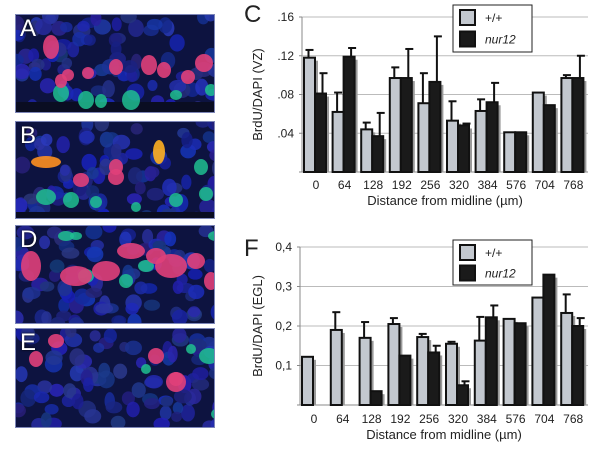 Image resolution: width=600 pixels, height=451 pixels. Describe the element at coordinates (343, 419) in the screenshot. I see `x-tick-label: 64` at that location.